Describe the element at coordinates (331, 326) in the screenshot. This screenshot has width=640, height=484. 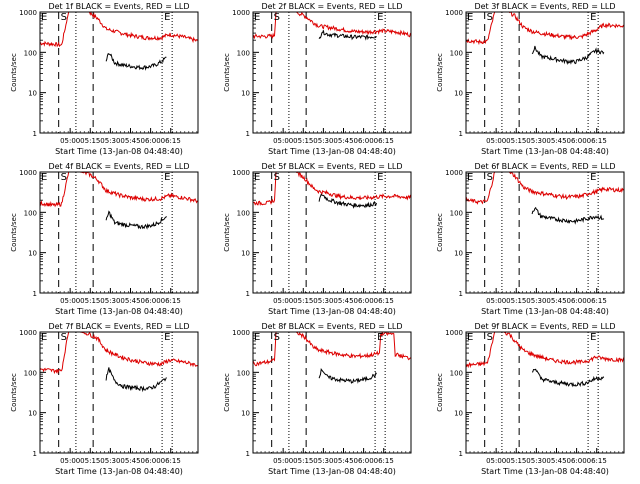
I see `chart-title: Det 8f BLACK = Events, RED = LLD` at that location.